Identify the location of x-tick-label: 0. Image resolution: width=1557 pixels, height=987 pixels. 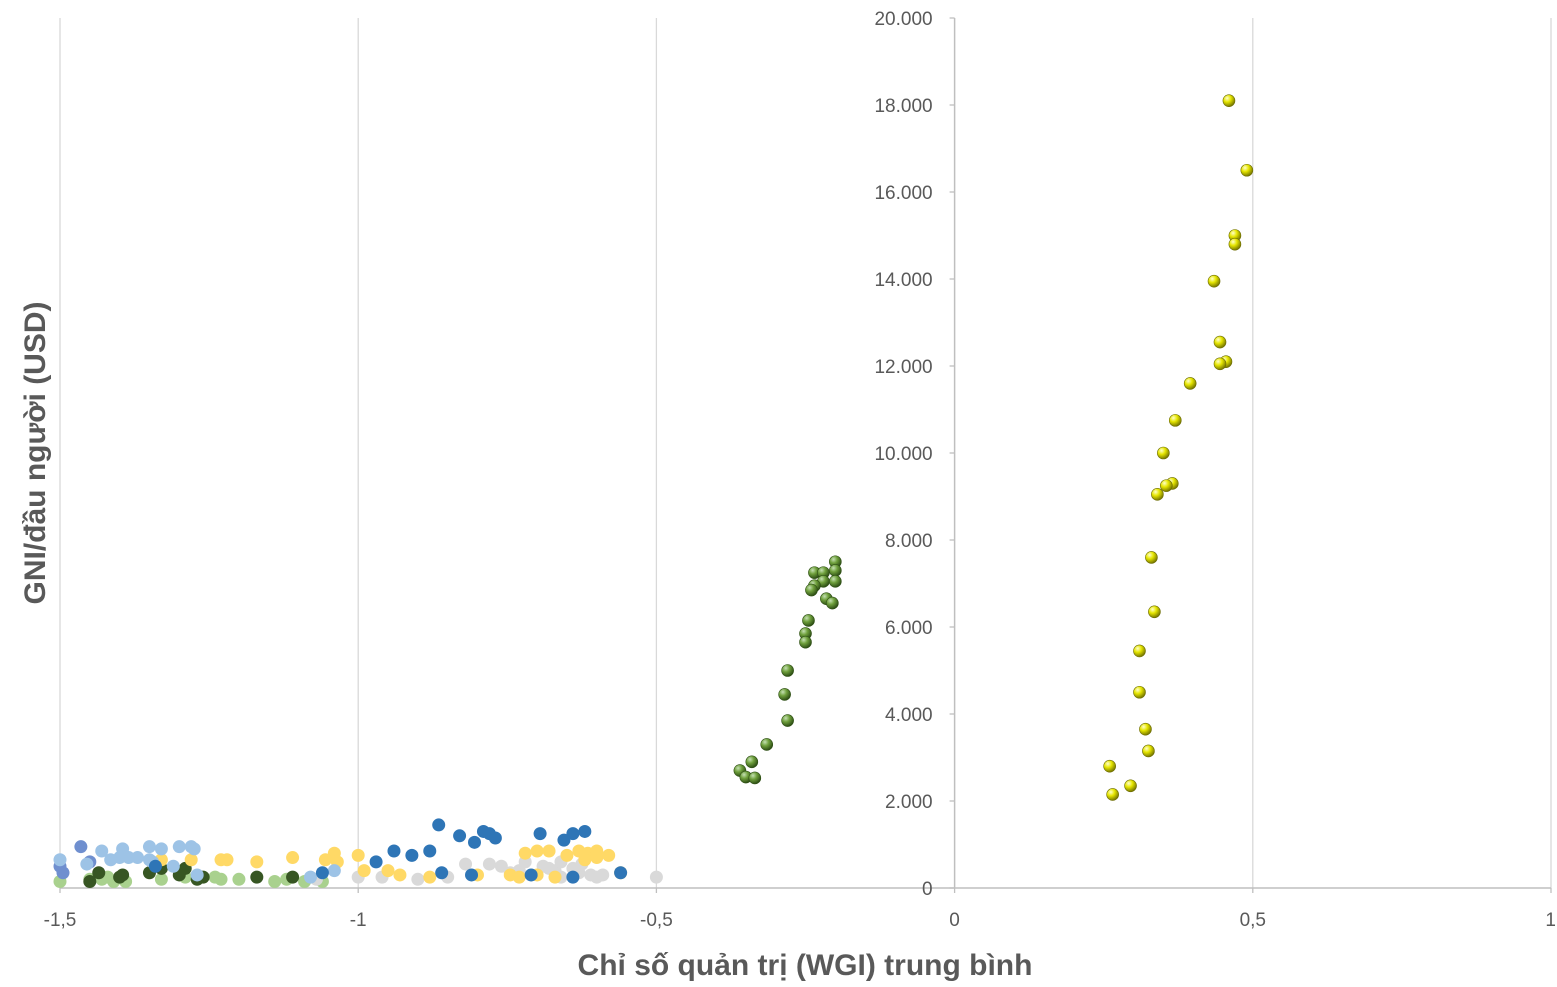
(954, 920).